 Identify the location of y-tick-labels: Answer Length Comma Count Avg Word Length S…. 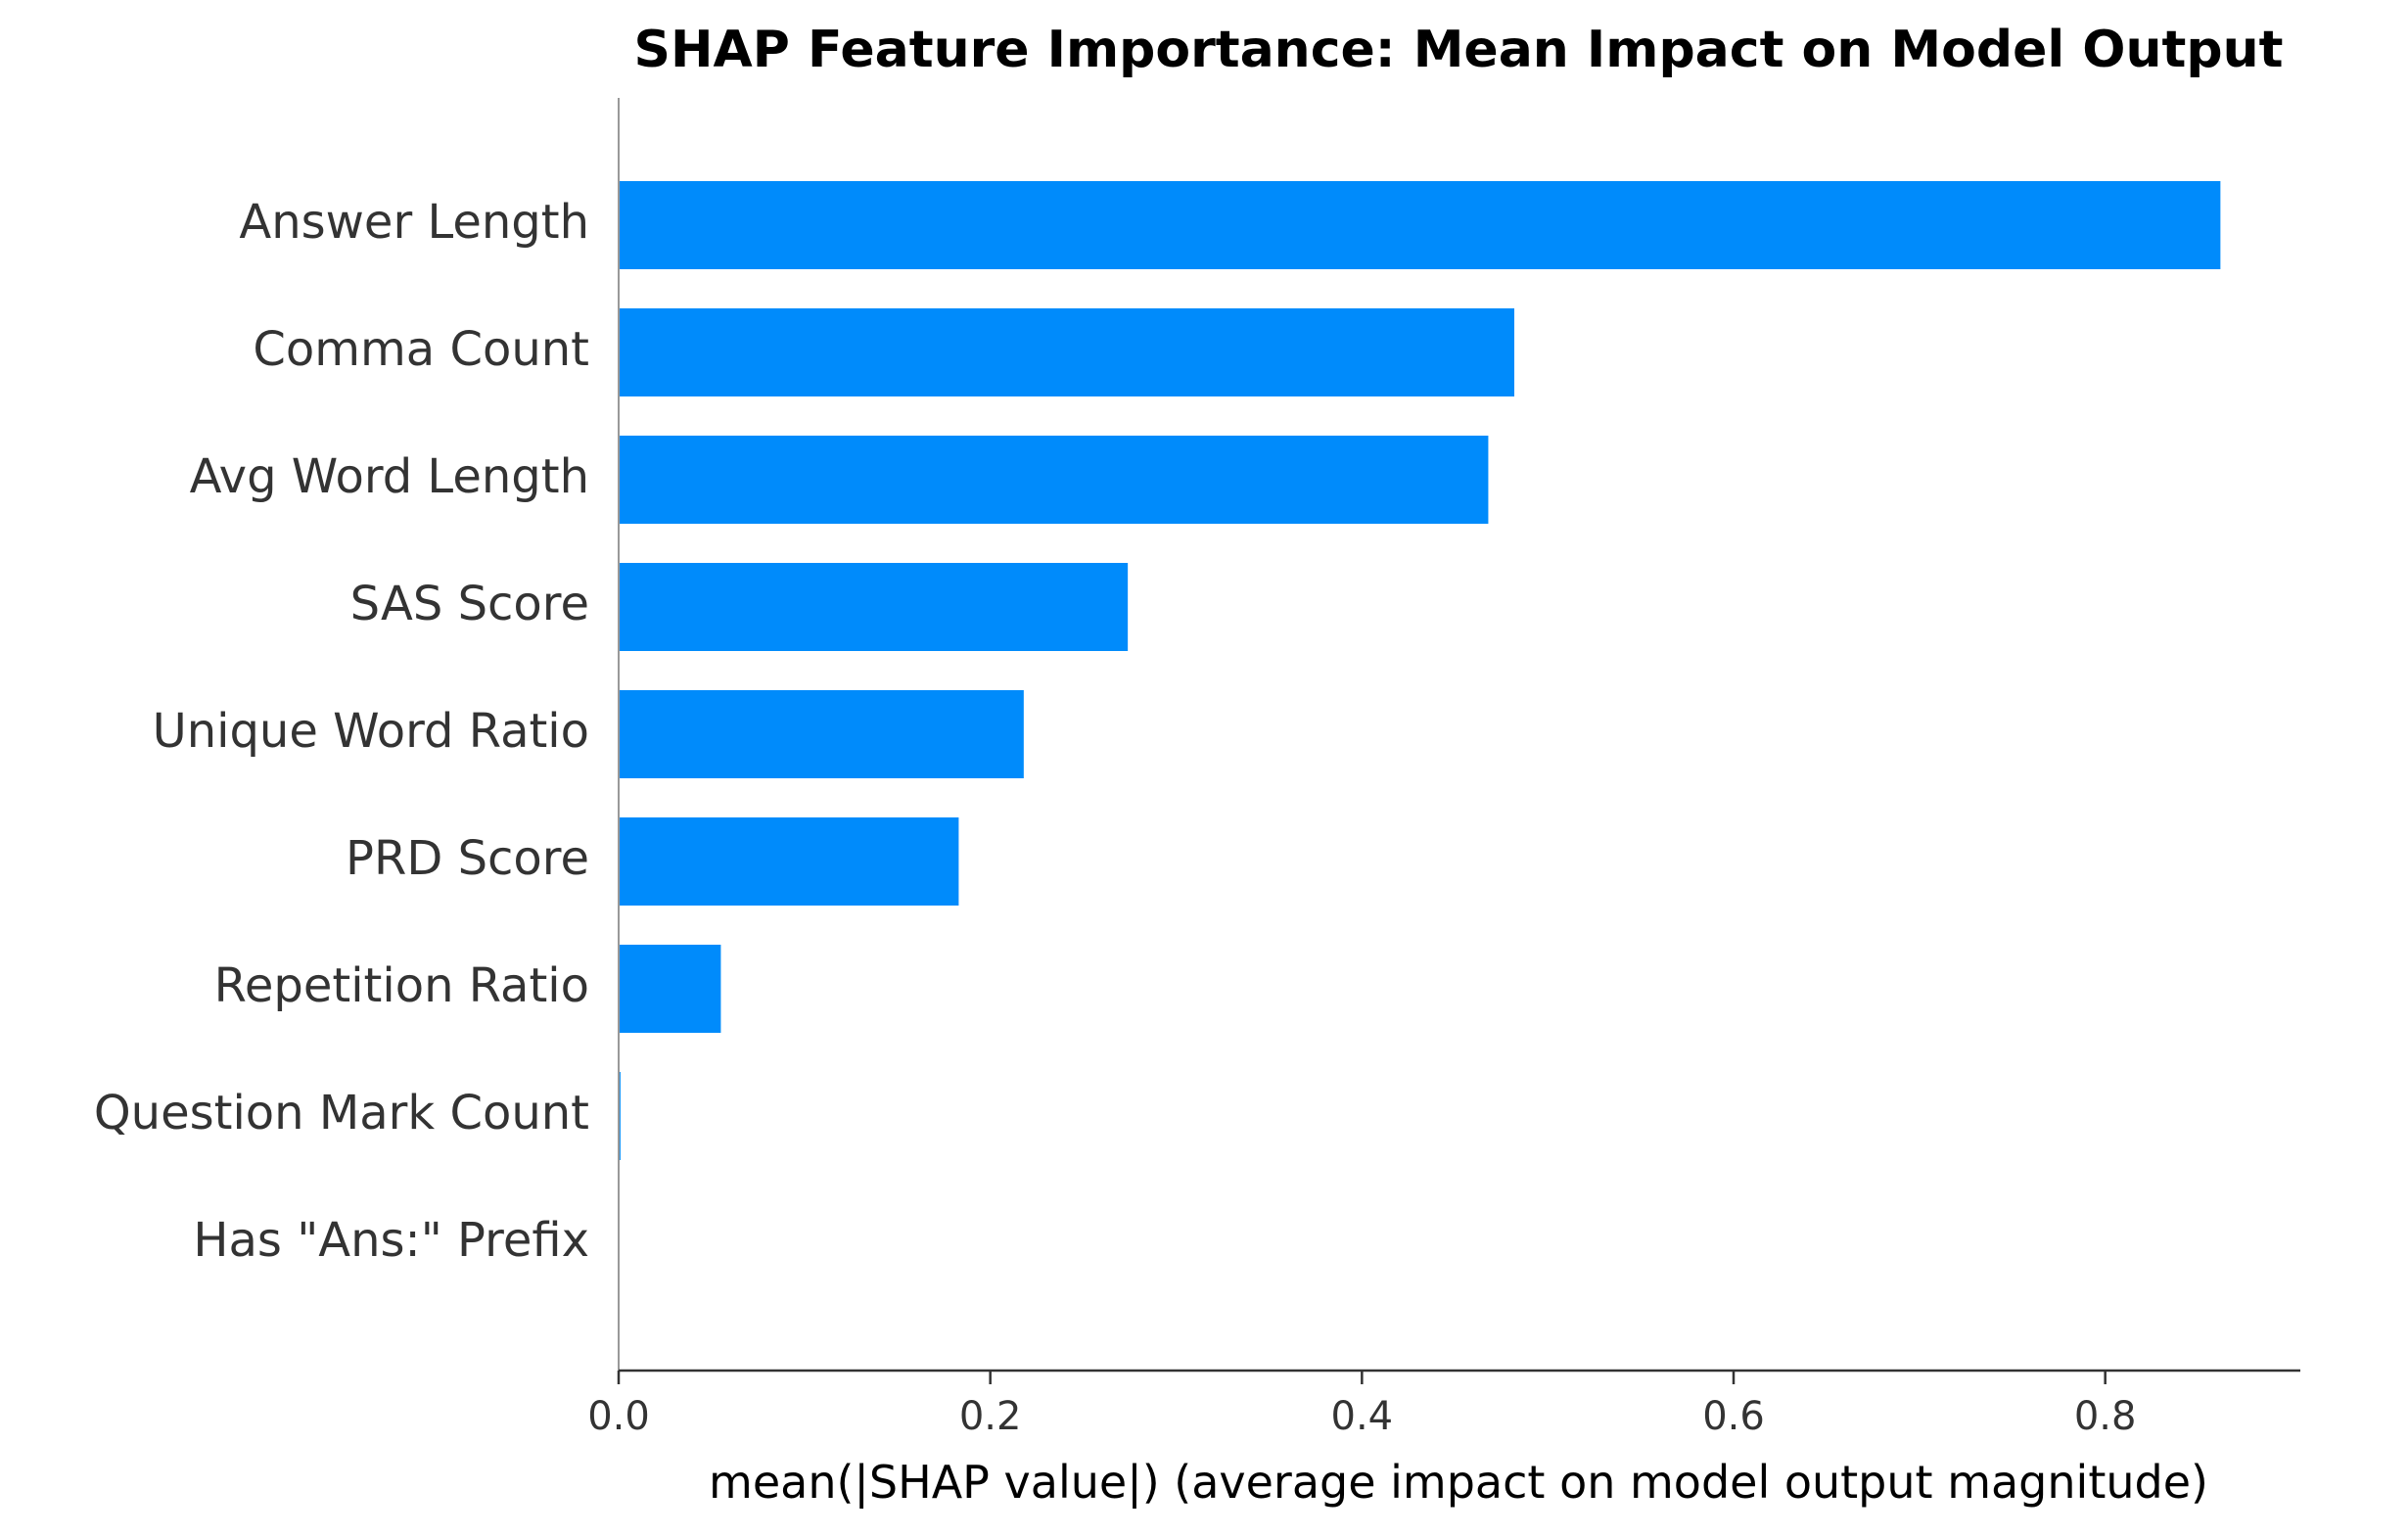
(341, 731).